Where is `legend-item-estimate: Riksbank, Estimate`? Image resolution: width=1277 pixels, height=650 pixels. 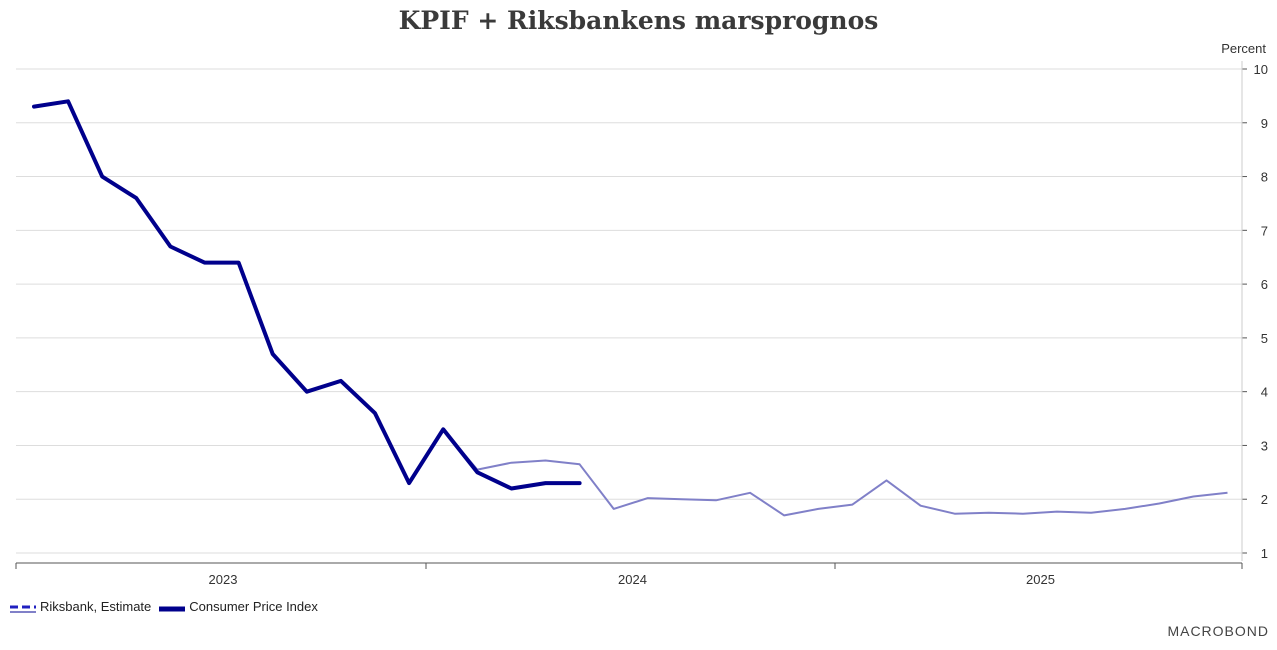 legend-item-estimate: Riksbank, Estimate is located at coordinates (80, 606).